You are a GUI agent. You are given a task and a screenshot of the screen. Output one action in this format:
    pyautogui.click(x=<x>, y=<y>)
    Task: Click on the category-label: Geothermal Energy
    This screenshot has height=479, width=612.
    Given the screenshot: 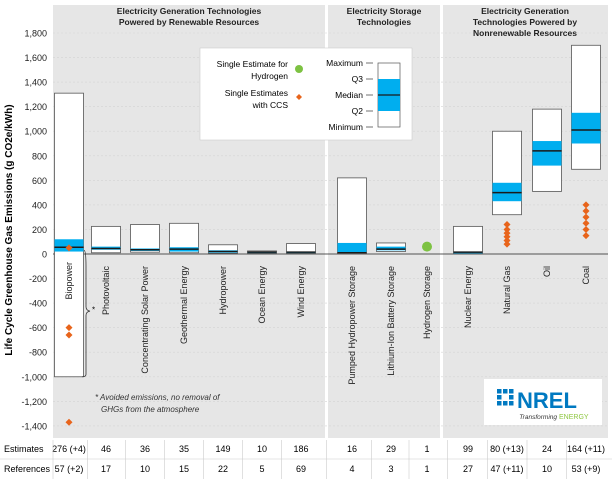 What is the action you would take?
    pyautogui.click(x=184, y=305)
    